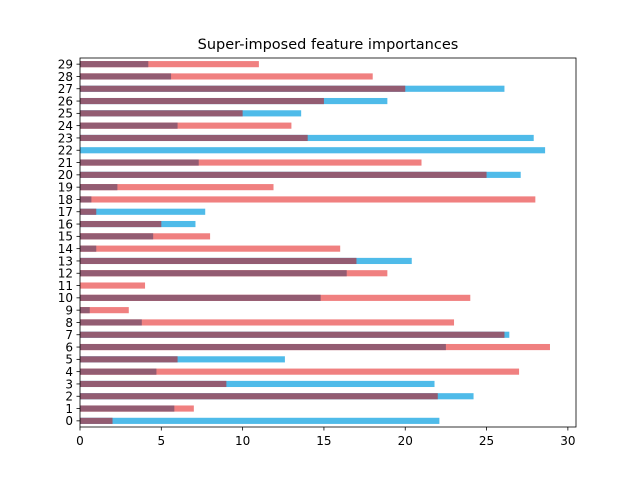 Image resolution: width=640 pixels, height=480 pixels. I want to click on y-tick-label-16: 16, so click(65, 224).